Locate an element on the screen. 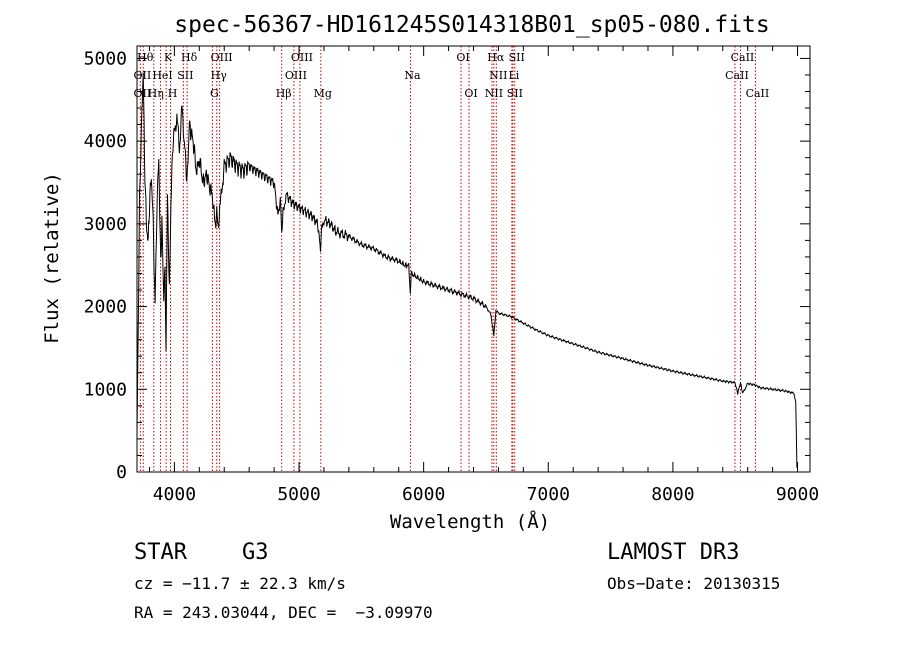 The image size is (900, 649). line-label-23: Mg is located at coordinates (323, 93).